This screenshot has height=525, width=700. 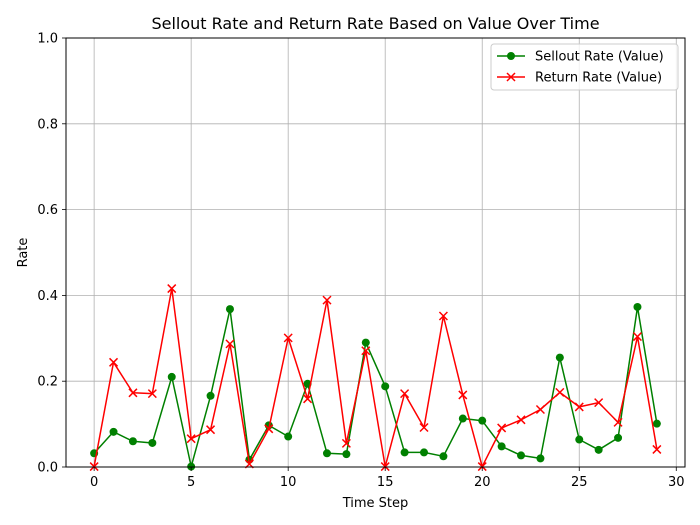 I want to click on y-tick-label: 0.0, so click(x=47, y=468).